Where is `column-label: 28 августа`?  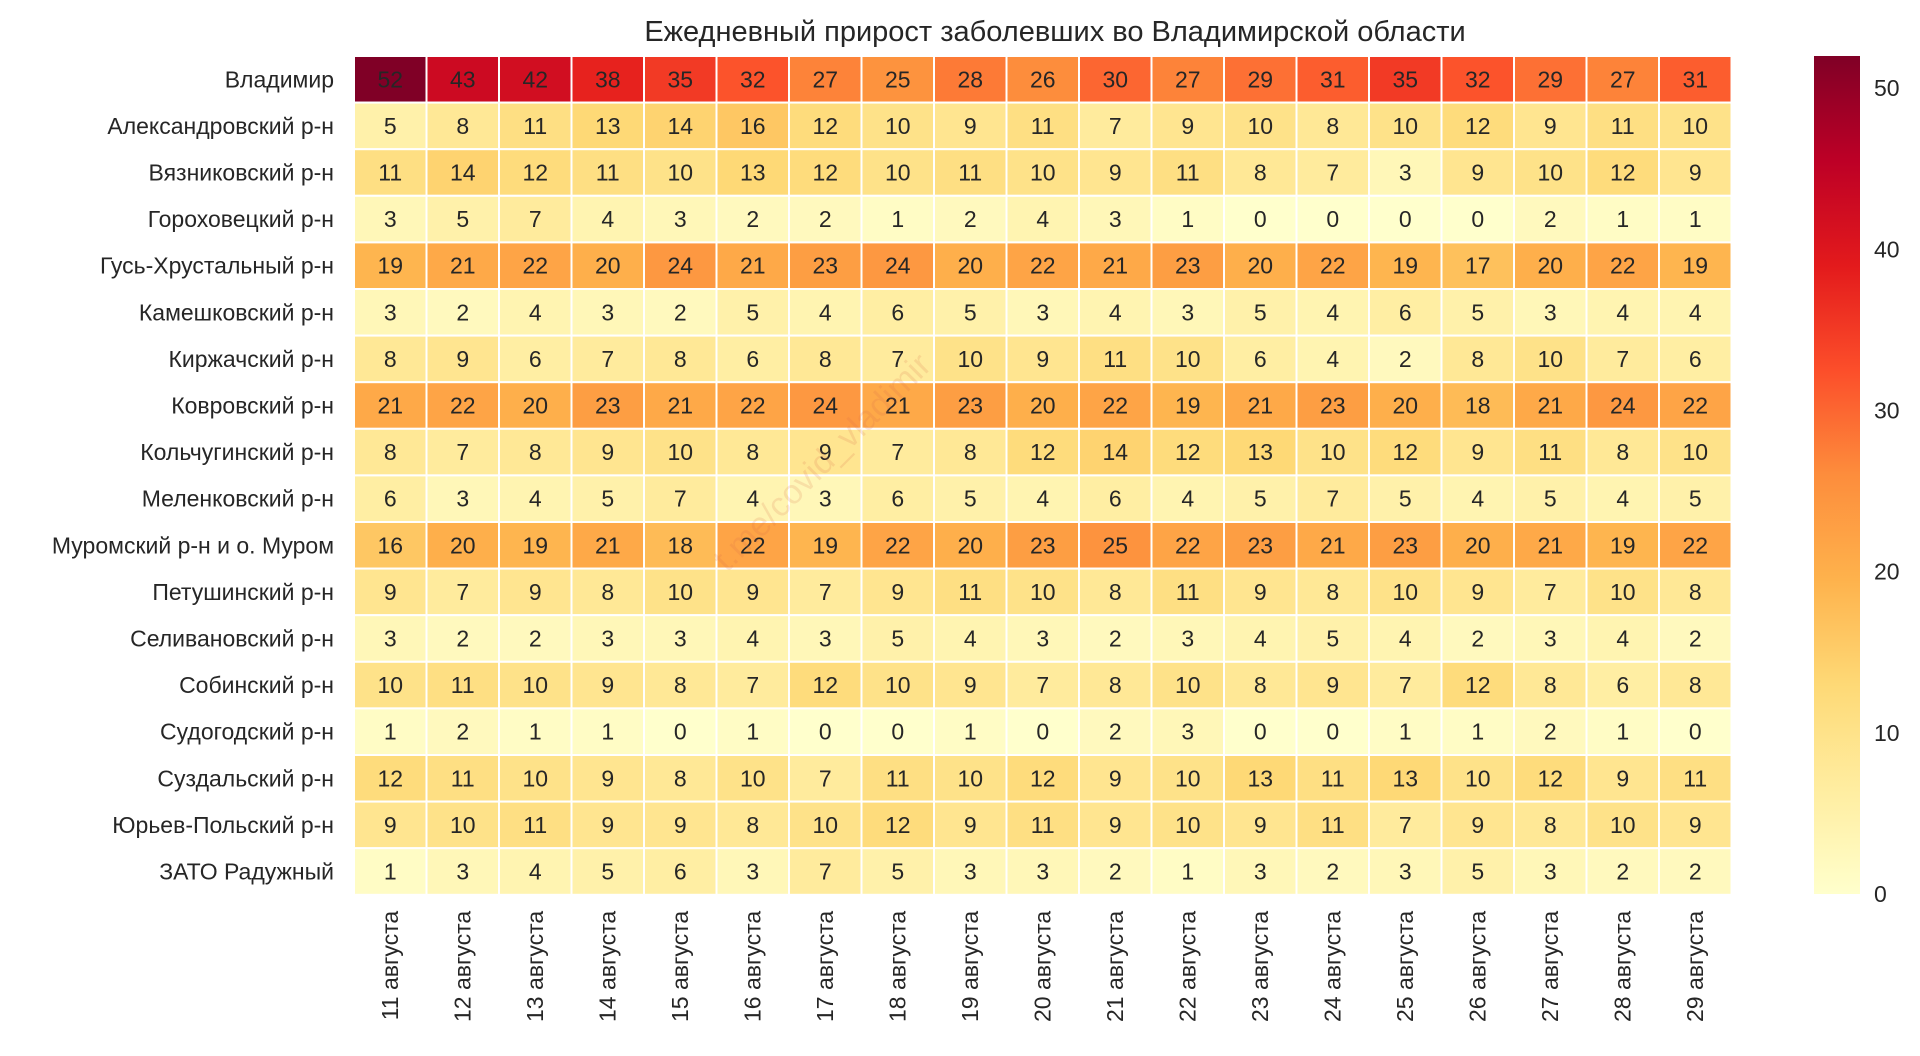 column-label: 28 августа is located at coordinates (1623, 966).